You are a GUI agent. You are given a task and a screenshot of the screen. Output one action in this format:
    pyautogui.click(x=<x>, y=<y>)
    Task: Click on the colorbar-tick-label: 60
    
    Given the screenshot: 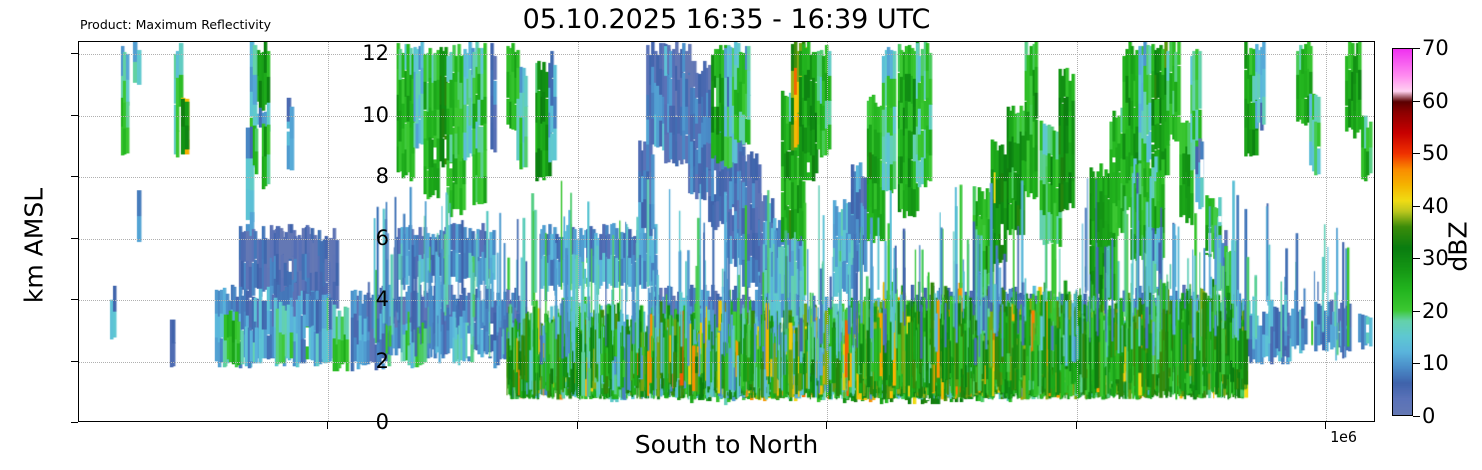 What is the action you would take?
    pyautogui.click(x=1435, y=100)
    